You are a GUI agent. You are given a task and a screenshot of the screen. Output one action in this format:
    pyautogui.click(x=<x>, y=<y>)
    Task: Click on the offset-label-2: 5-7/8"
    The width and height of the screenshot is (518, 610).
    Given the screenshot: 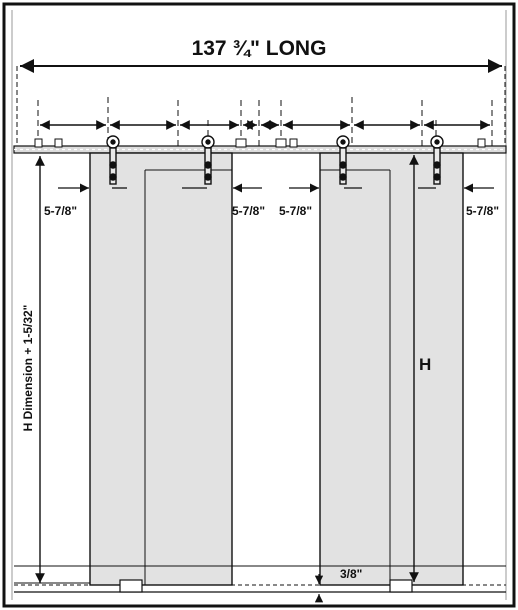 What is the action you would take?
    pyautogui.click(x=248, y=211)
    